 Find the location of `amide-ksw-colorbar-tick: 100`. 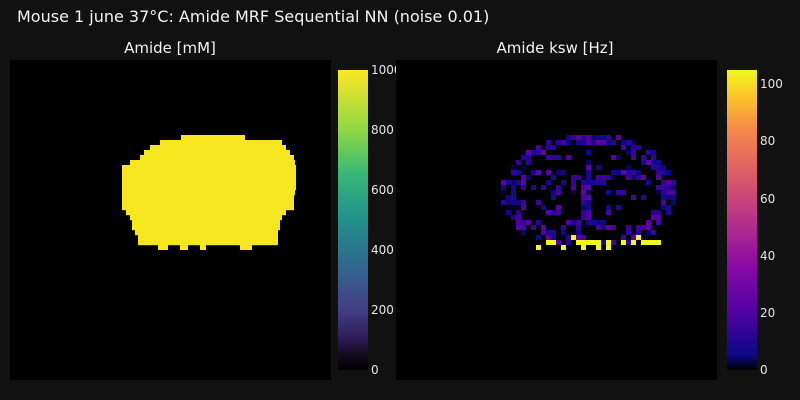

amide-ksw-colorbar-tick: 100 is located at coordinates (771, 84).